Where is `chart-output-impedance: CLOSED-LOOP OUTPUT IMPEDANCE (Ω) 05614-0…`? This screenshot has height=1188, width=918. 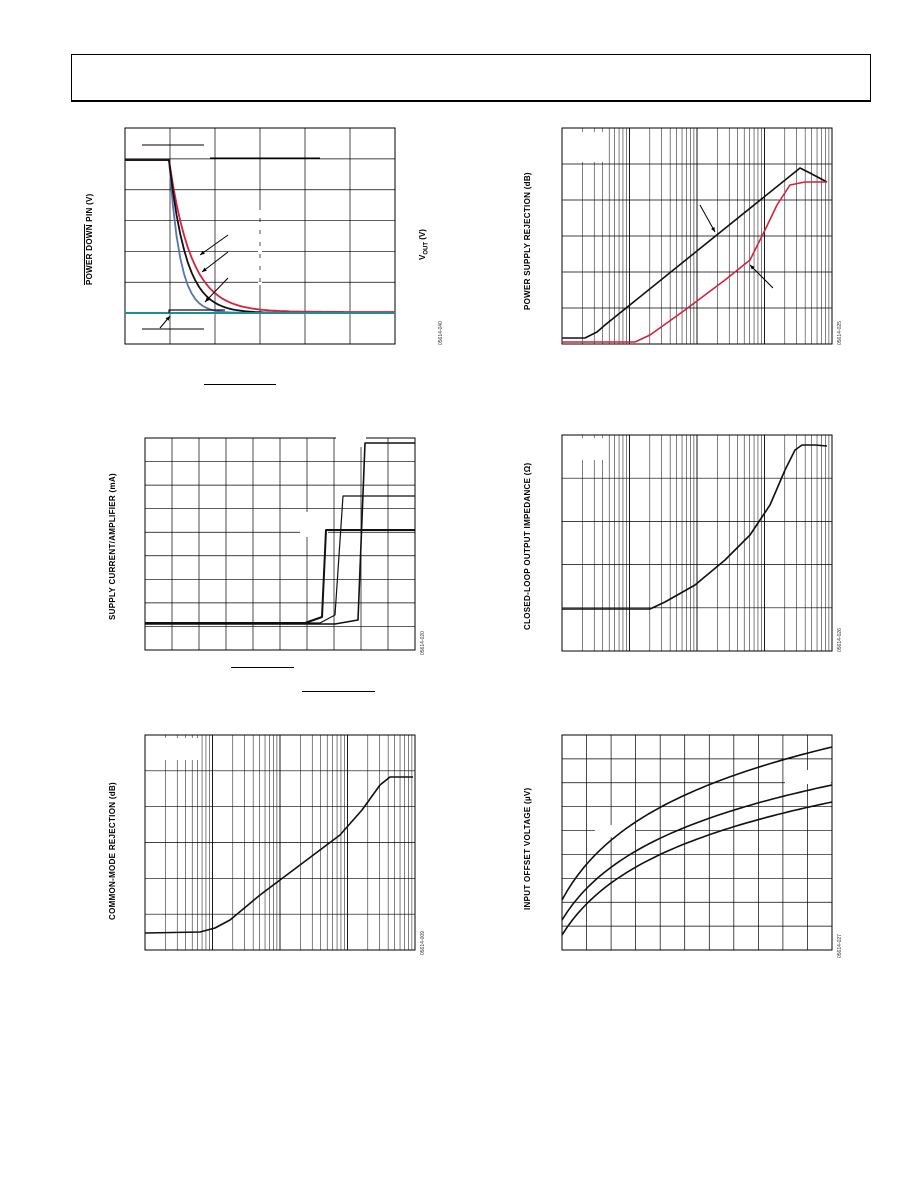
chart-output-impedance: CLOSED-LOOP OUTPUT IMPEDANCE (Ω) 05614-0… is located at coordinates (685, 550).